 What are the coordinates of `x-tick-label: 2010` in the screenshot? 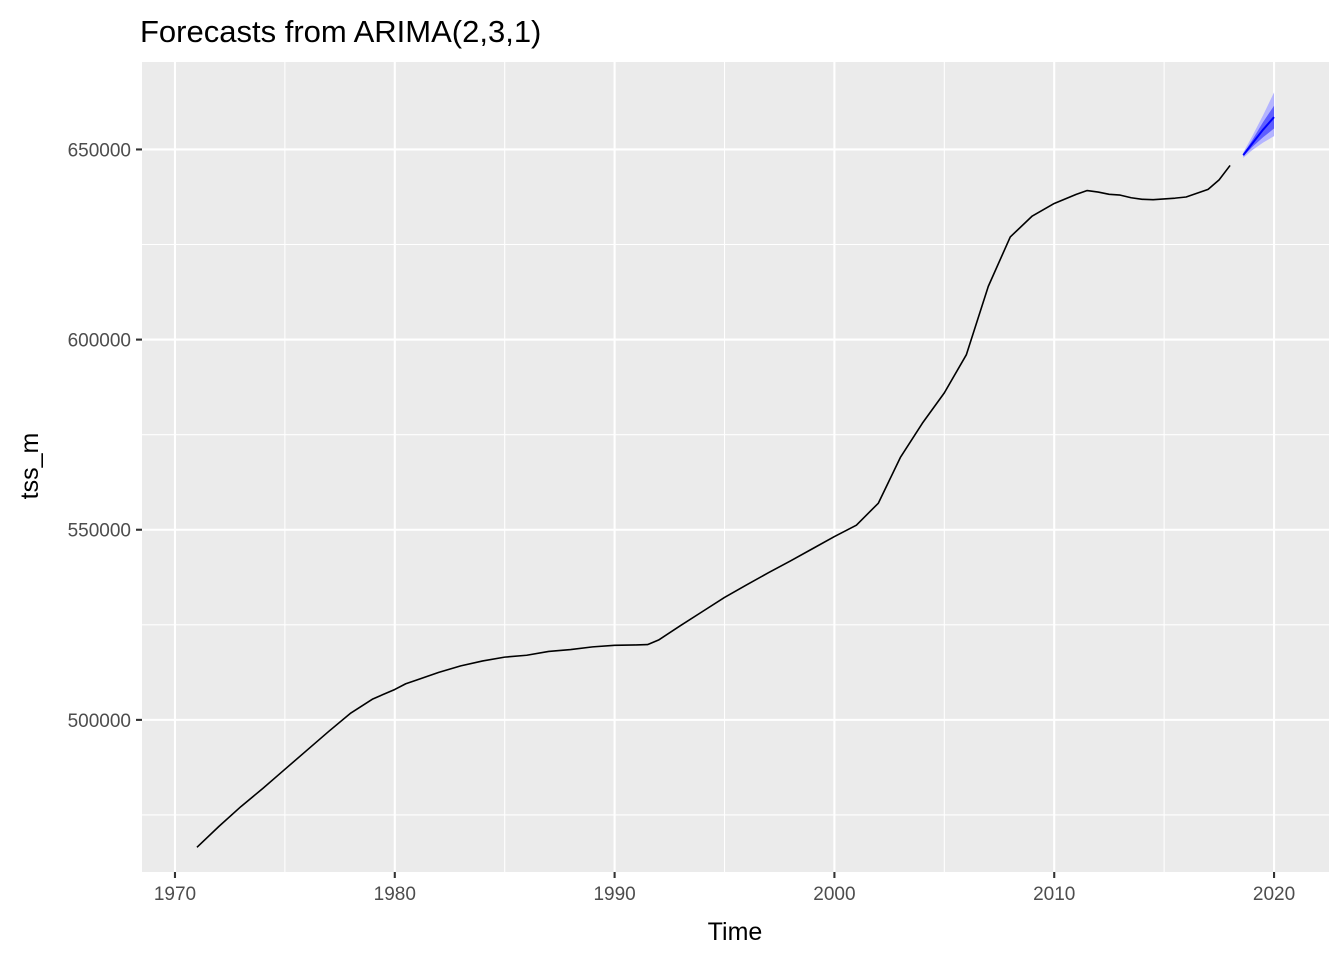 It's located at (1054, 894).